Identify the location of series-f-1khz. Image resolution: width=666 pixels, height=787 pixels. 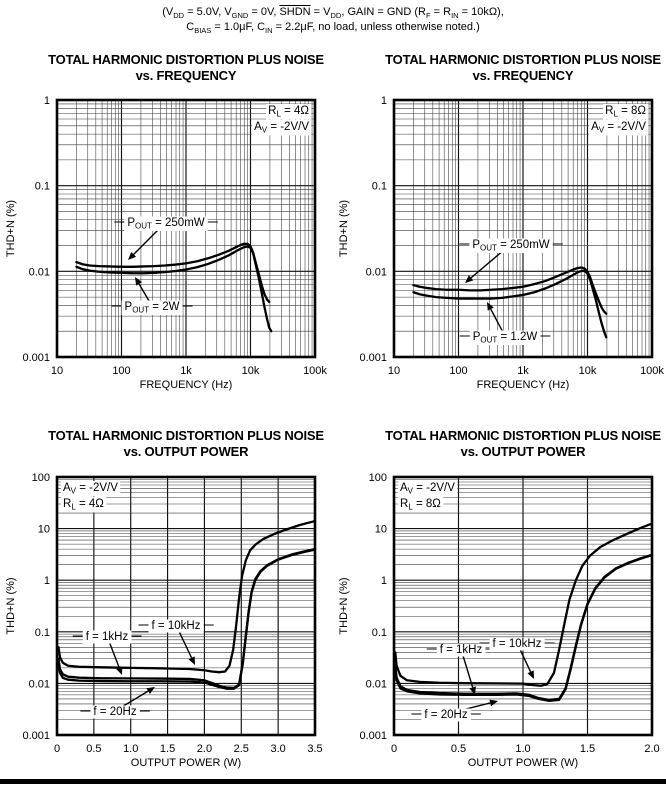
(524, 627).